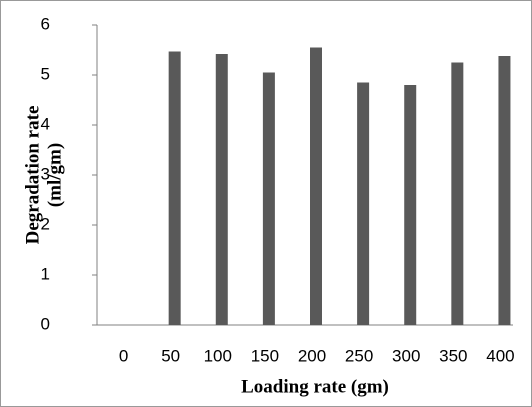 Image resolution: width=532 pixels, height=407 pixels. What do you see at coordinates (453, 355) in the screenshot?
I see `x-tick-label: 350` at bounding box center [453, 355].